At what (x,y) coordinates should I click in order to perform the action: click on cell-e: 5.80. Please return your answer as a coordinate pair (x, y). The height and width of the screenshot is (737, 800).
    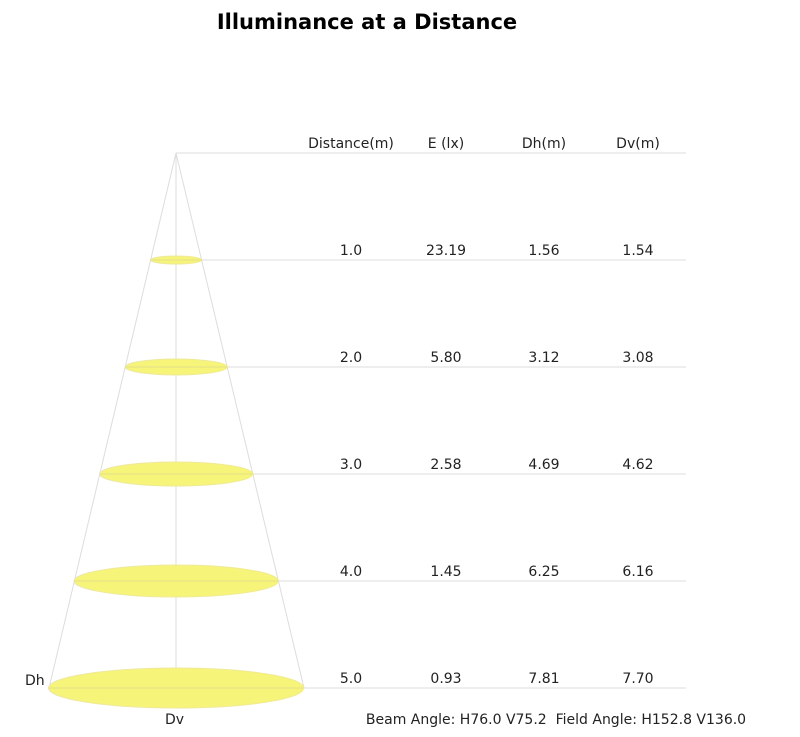
    Looking at the image, I should click on (445, 358).